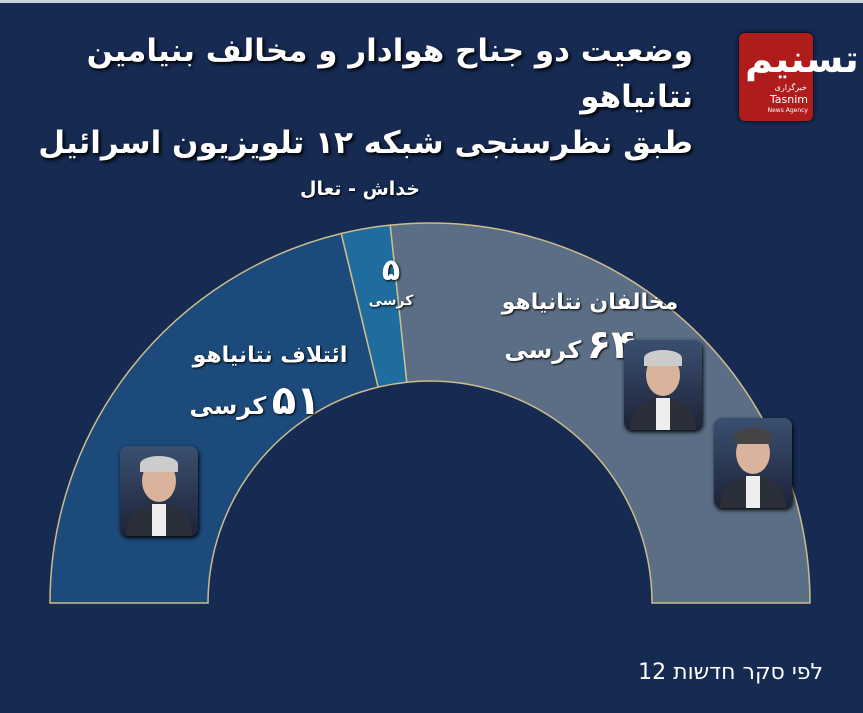 The width and height of the screenshot is (863, 713). What do you see at coordinates (590, 302) in the screenshot?
I see `segment-label-opposition: مخالفان نتانیاهو` at bounding box center [590, 302].